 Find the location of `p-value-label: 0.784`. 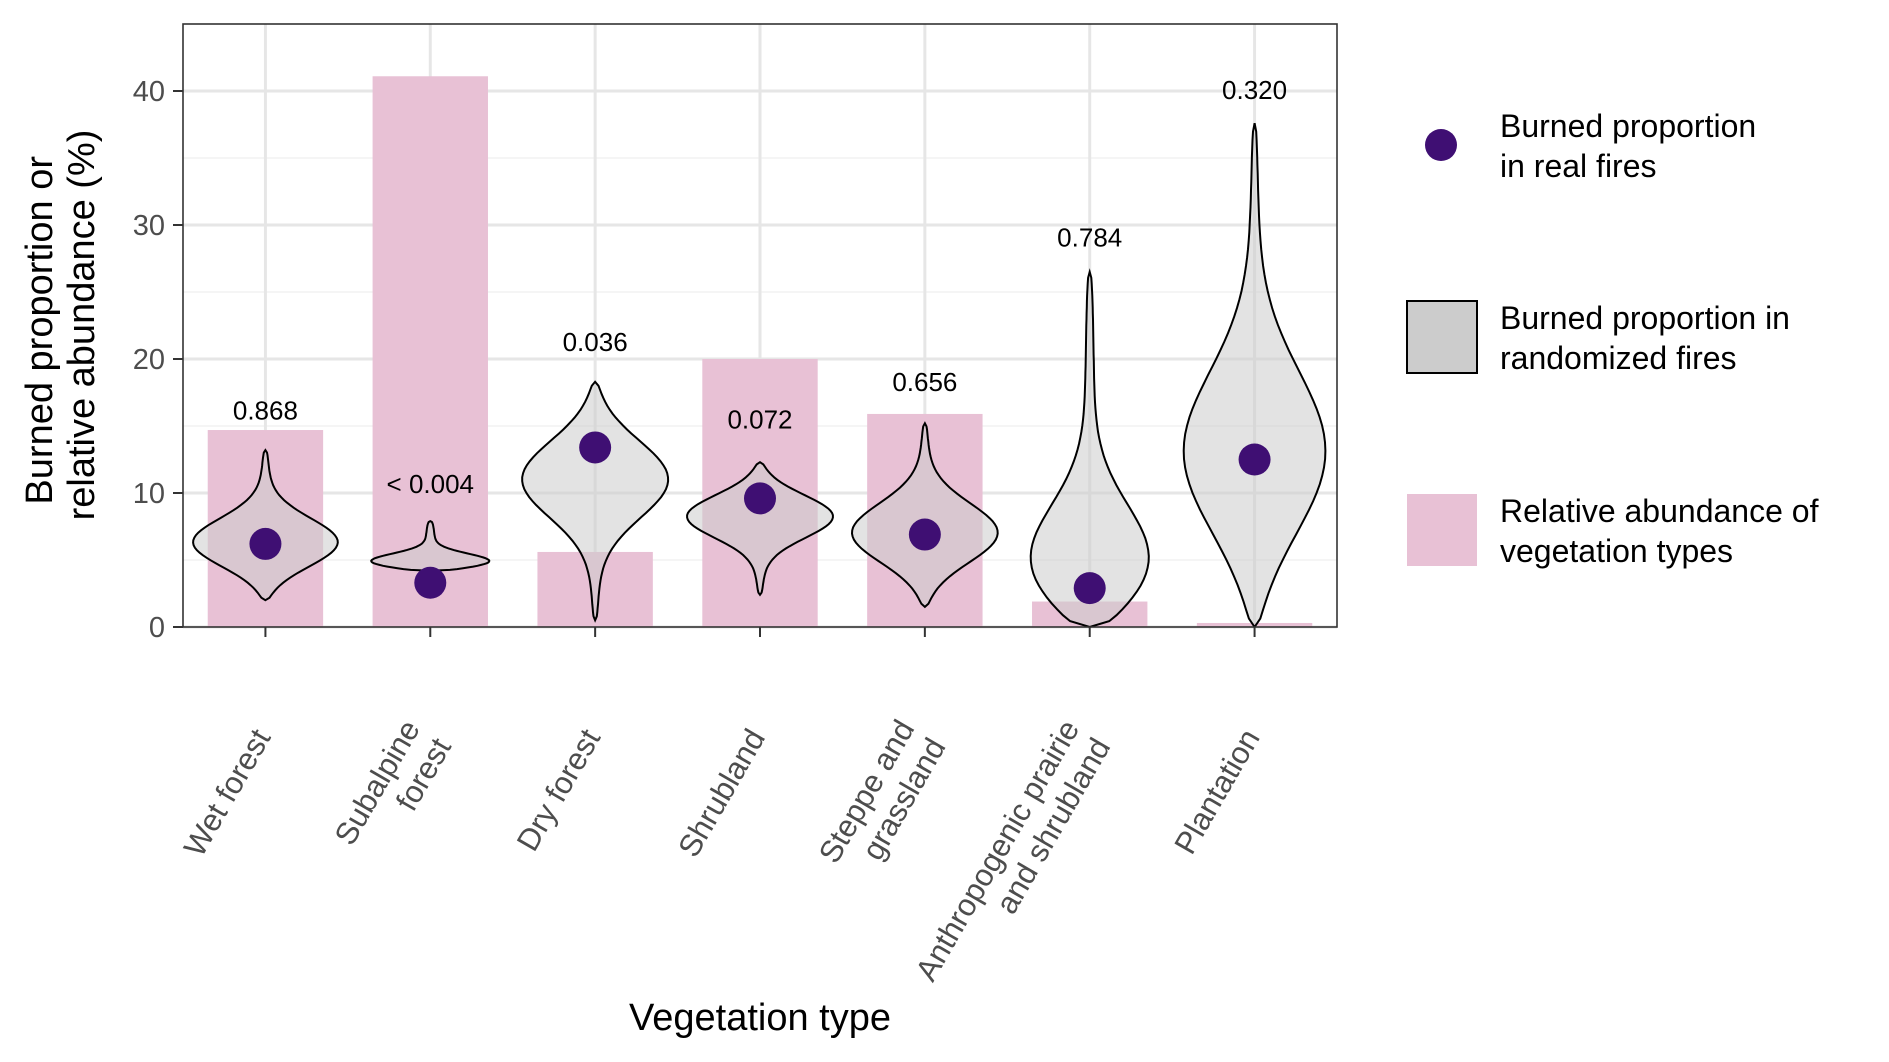

p-value-label: 0.784 is located at coordinates (1089, 237).